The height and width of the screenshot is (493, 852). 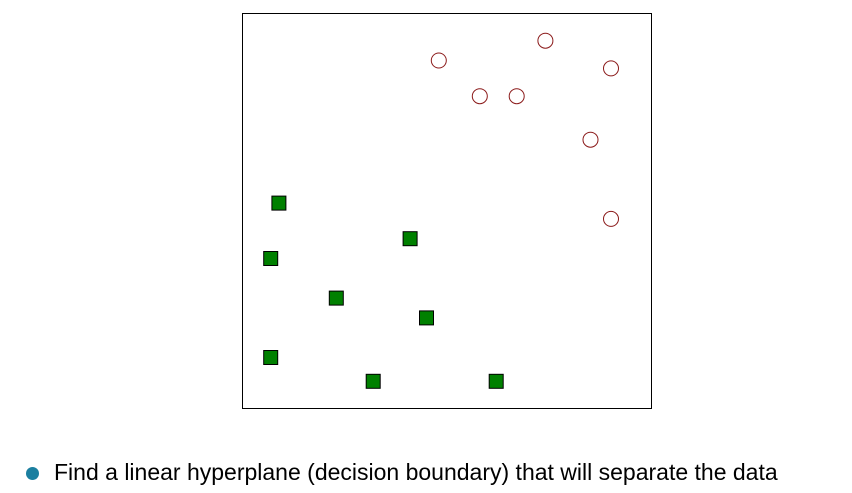 What do you see at coordinates (32, 473) in the screenshot?
I see `bullet-dot-icon` at bounding box center [32, 473].